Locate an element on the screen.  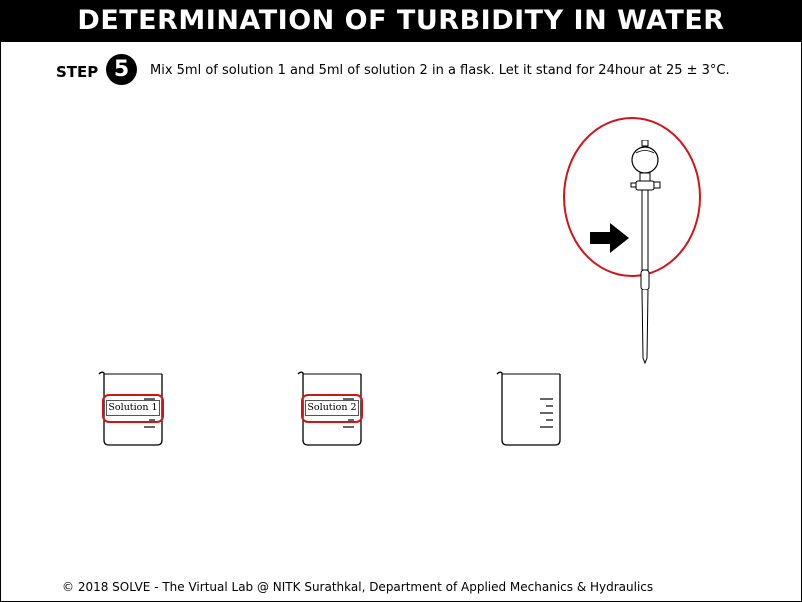
beaker-solution-1: Solution 1 is located at coordinates (132, 409).